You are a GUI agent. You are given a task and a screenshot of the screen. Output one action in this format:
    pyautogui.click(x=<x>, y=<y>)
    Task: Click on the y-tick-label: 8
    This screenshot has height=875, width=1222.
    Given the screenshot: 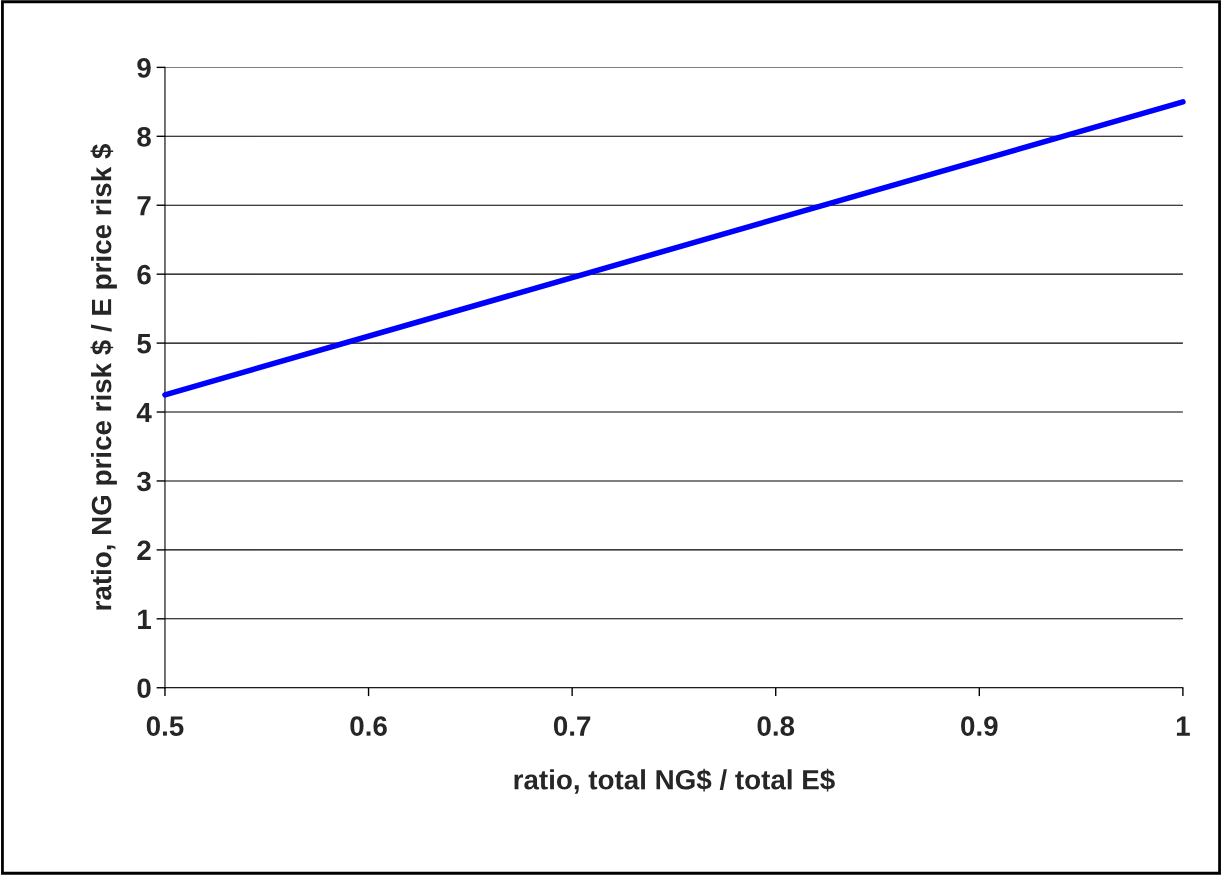 What is the action you would take?
    pyautogui.click(x=144, y=136)
    